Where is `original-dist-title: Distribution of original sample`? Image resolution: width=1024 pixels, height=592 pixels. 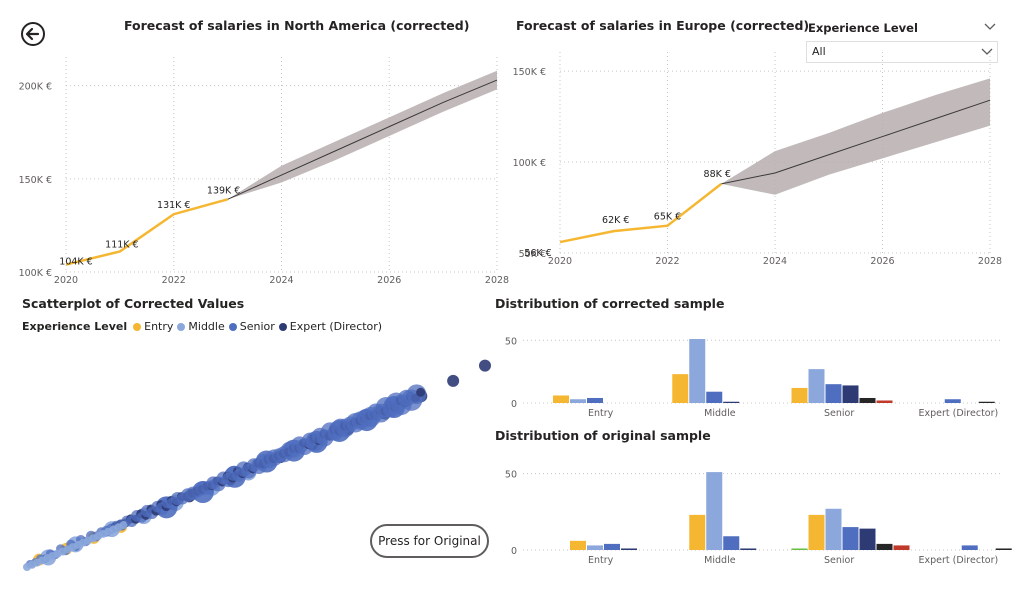
original-dist-title: Distribution of original sample is located at coordinates (603, 435).